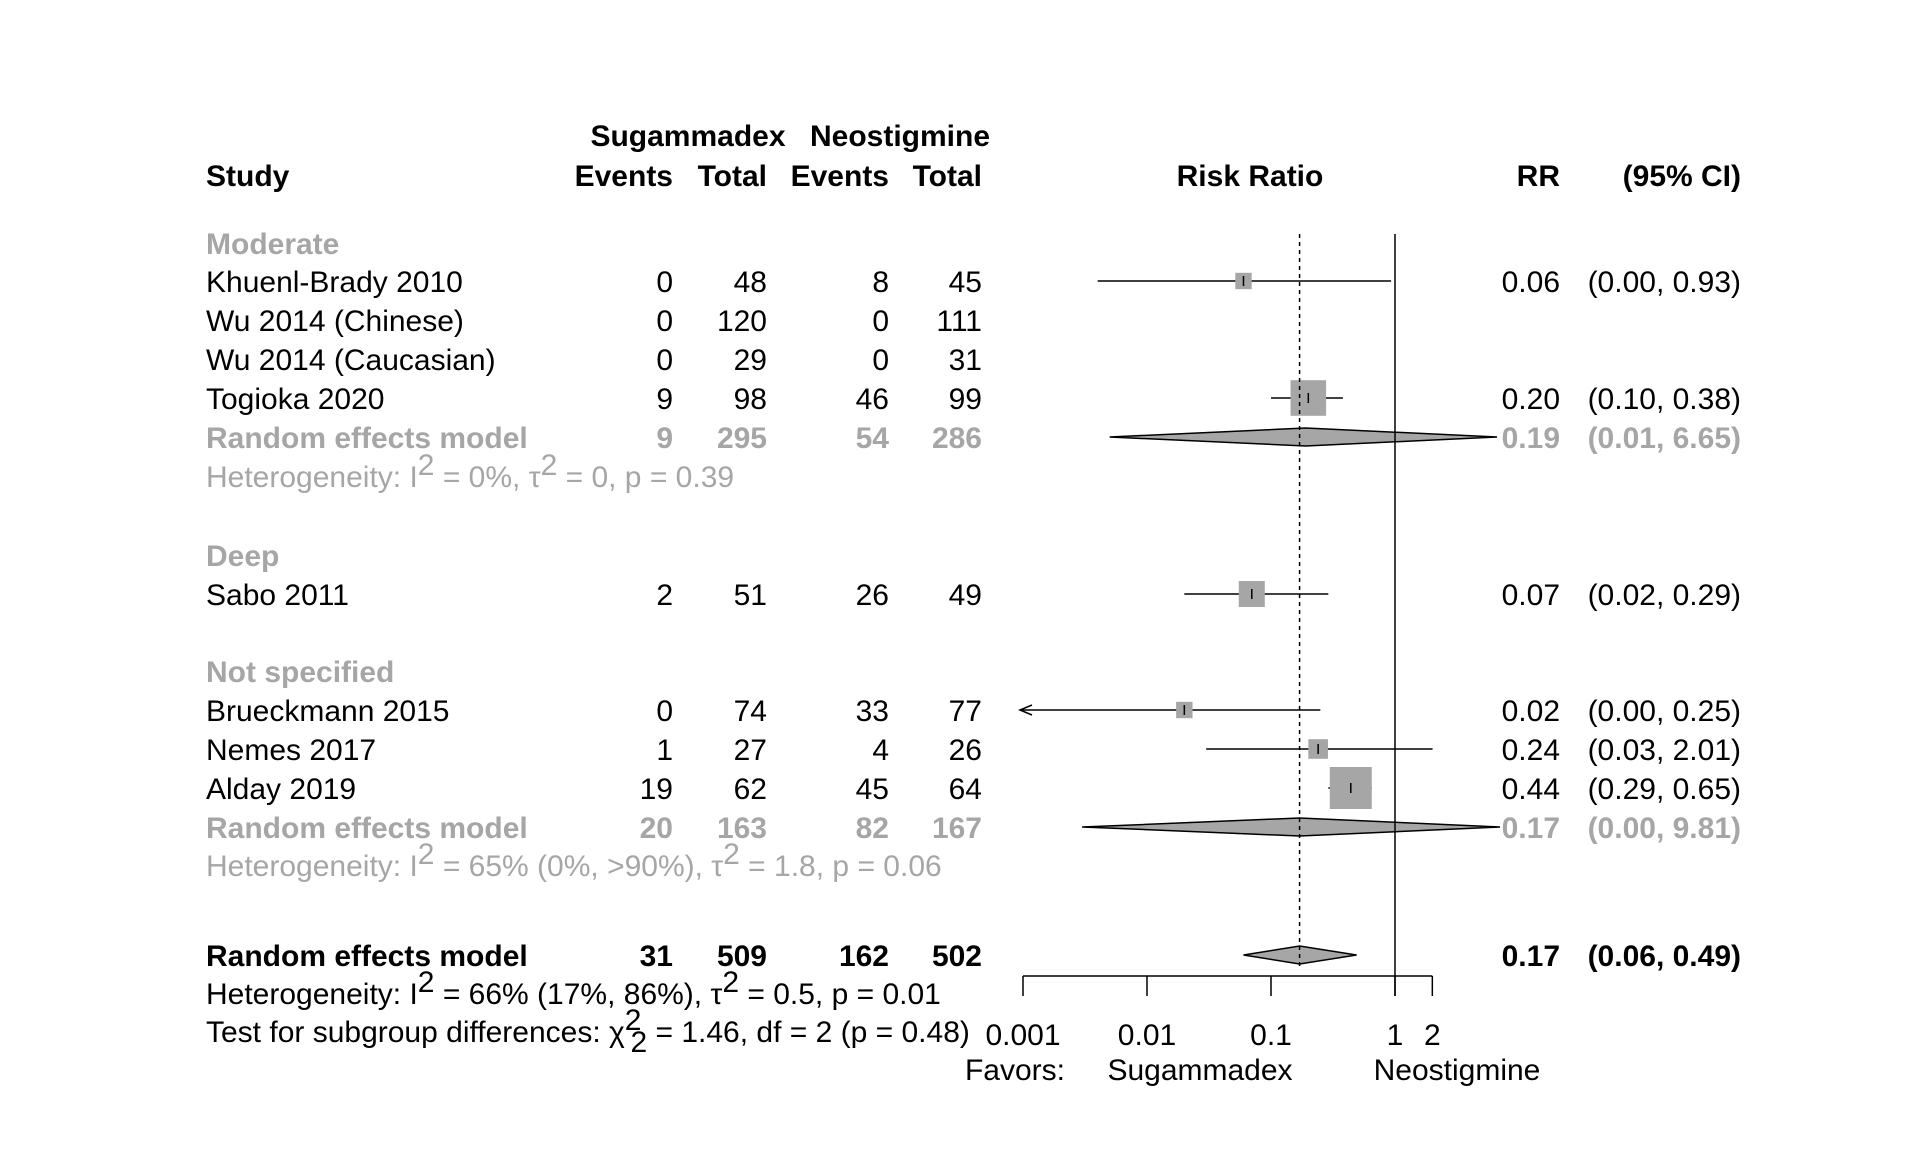  Describe the element at coordinates (656, 828) in the screenshot. I see `sug-events-value: 20` at that location.